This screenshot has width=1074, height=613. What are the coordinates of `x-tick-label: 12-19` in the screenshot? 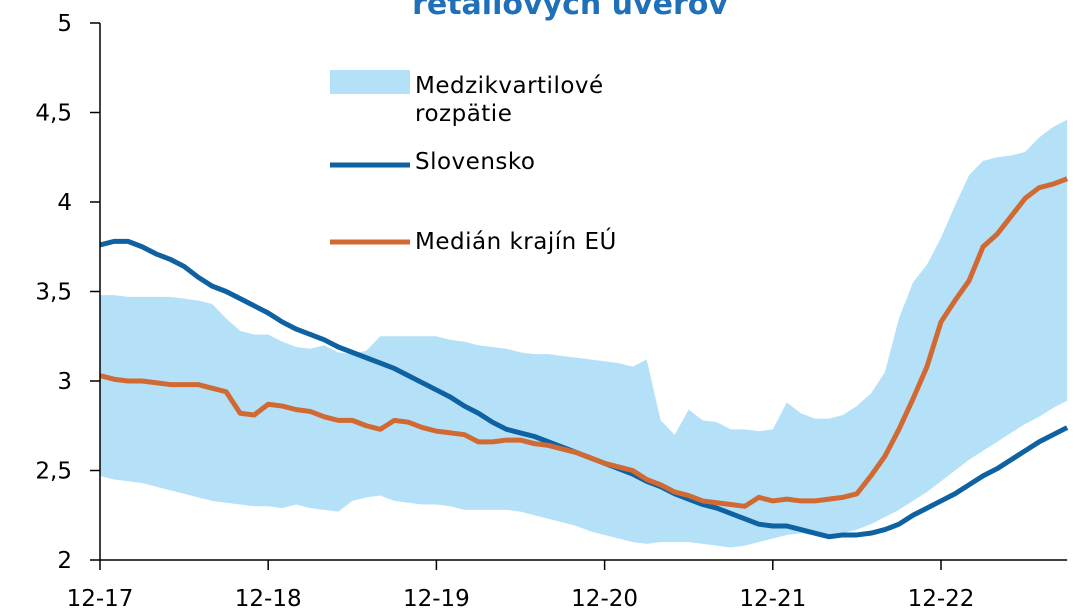 It's located at (436, 599).